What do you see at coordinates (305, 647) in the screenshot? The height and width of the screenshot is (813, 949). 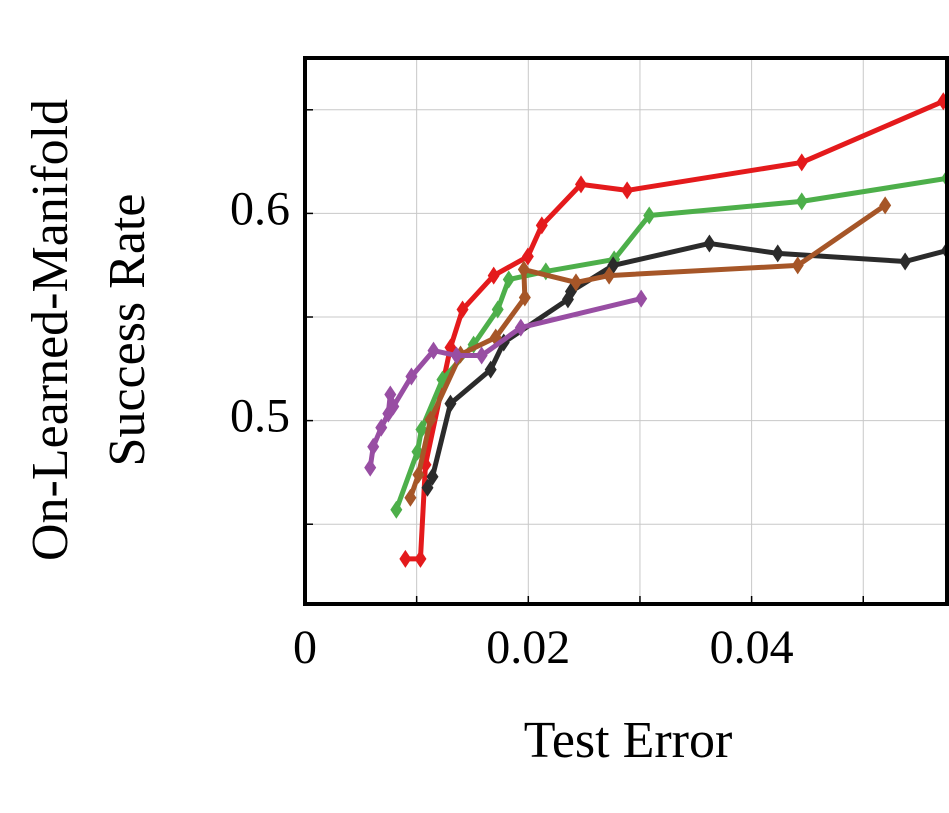 I see `x-tick-label: 0` at bounding box center [305, 647].